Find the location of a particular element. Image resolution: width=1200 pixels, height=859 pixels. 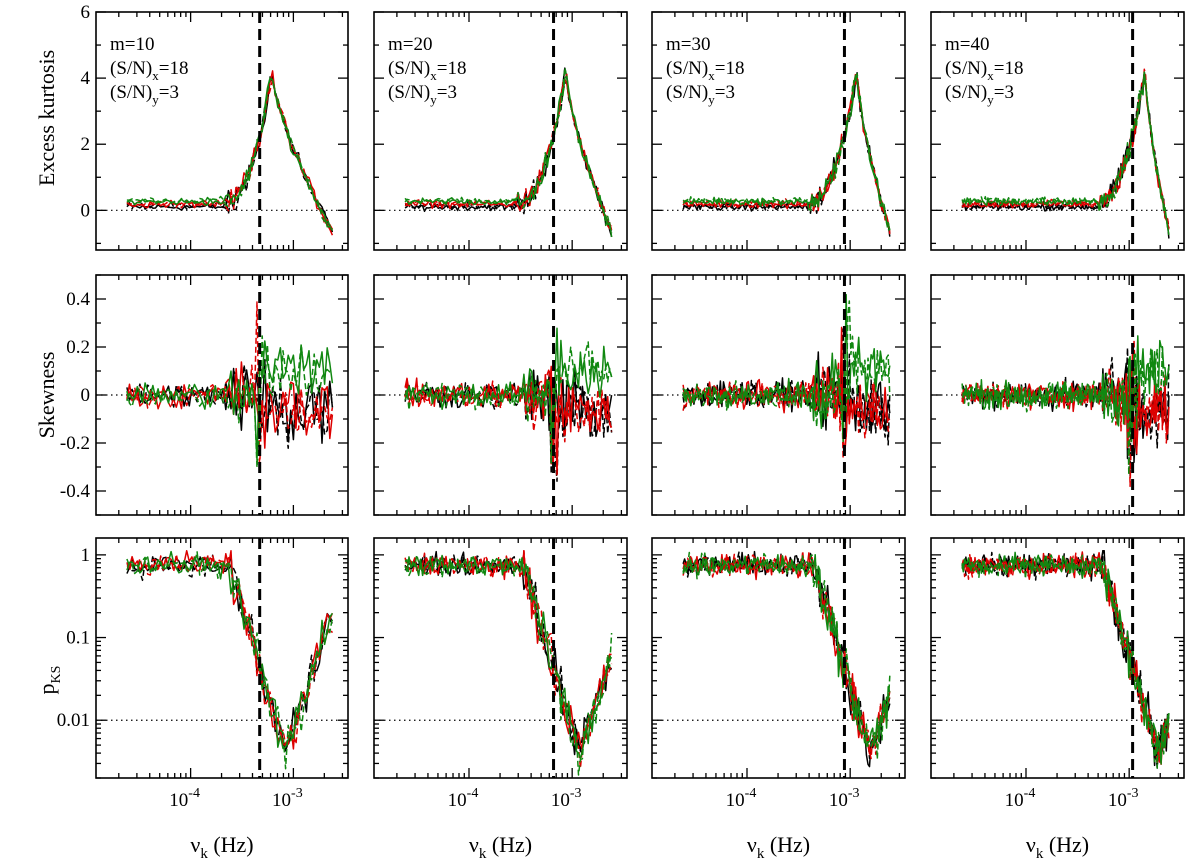

x-axis-title-unit: (Hz) is located at coordinates (509, 844).